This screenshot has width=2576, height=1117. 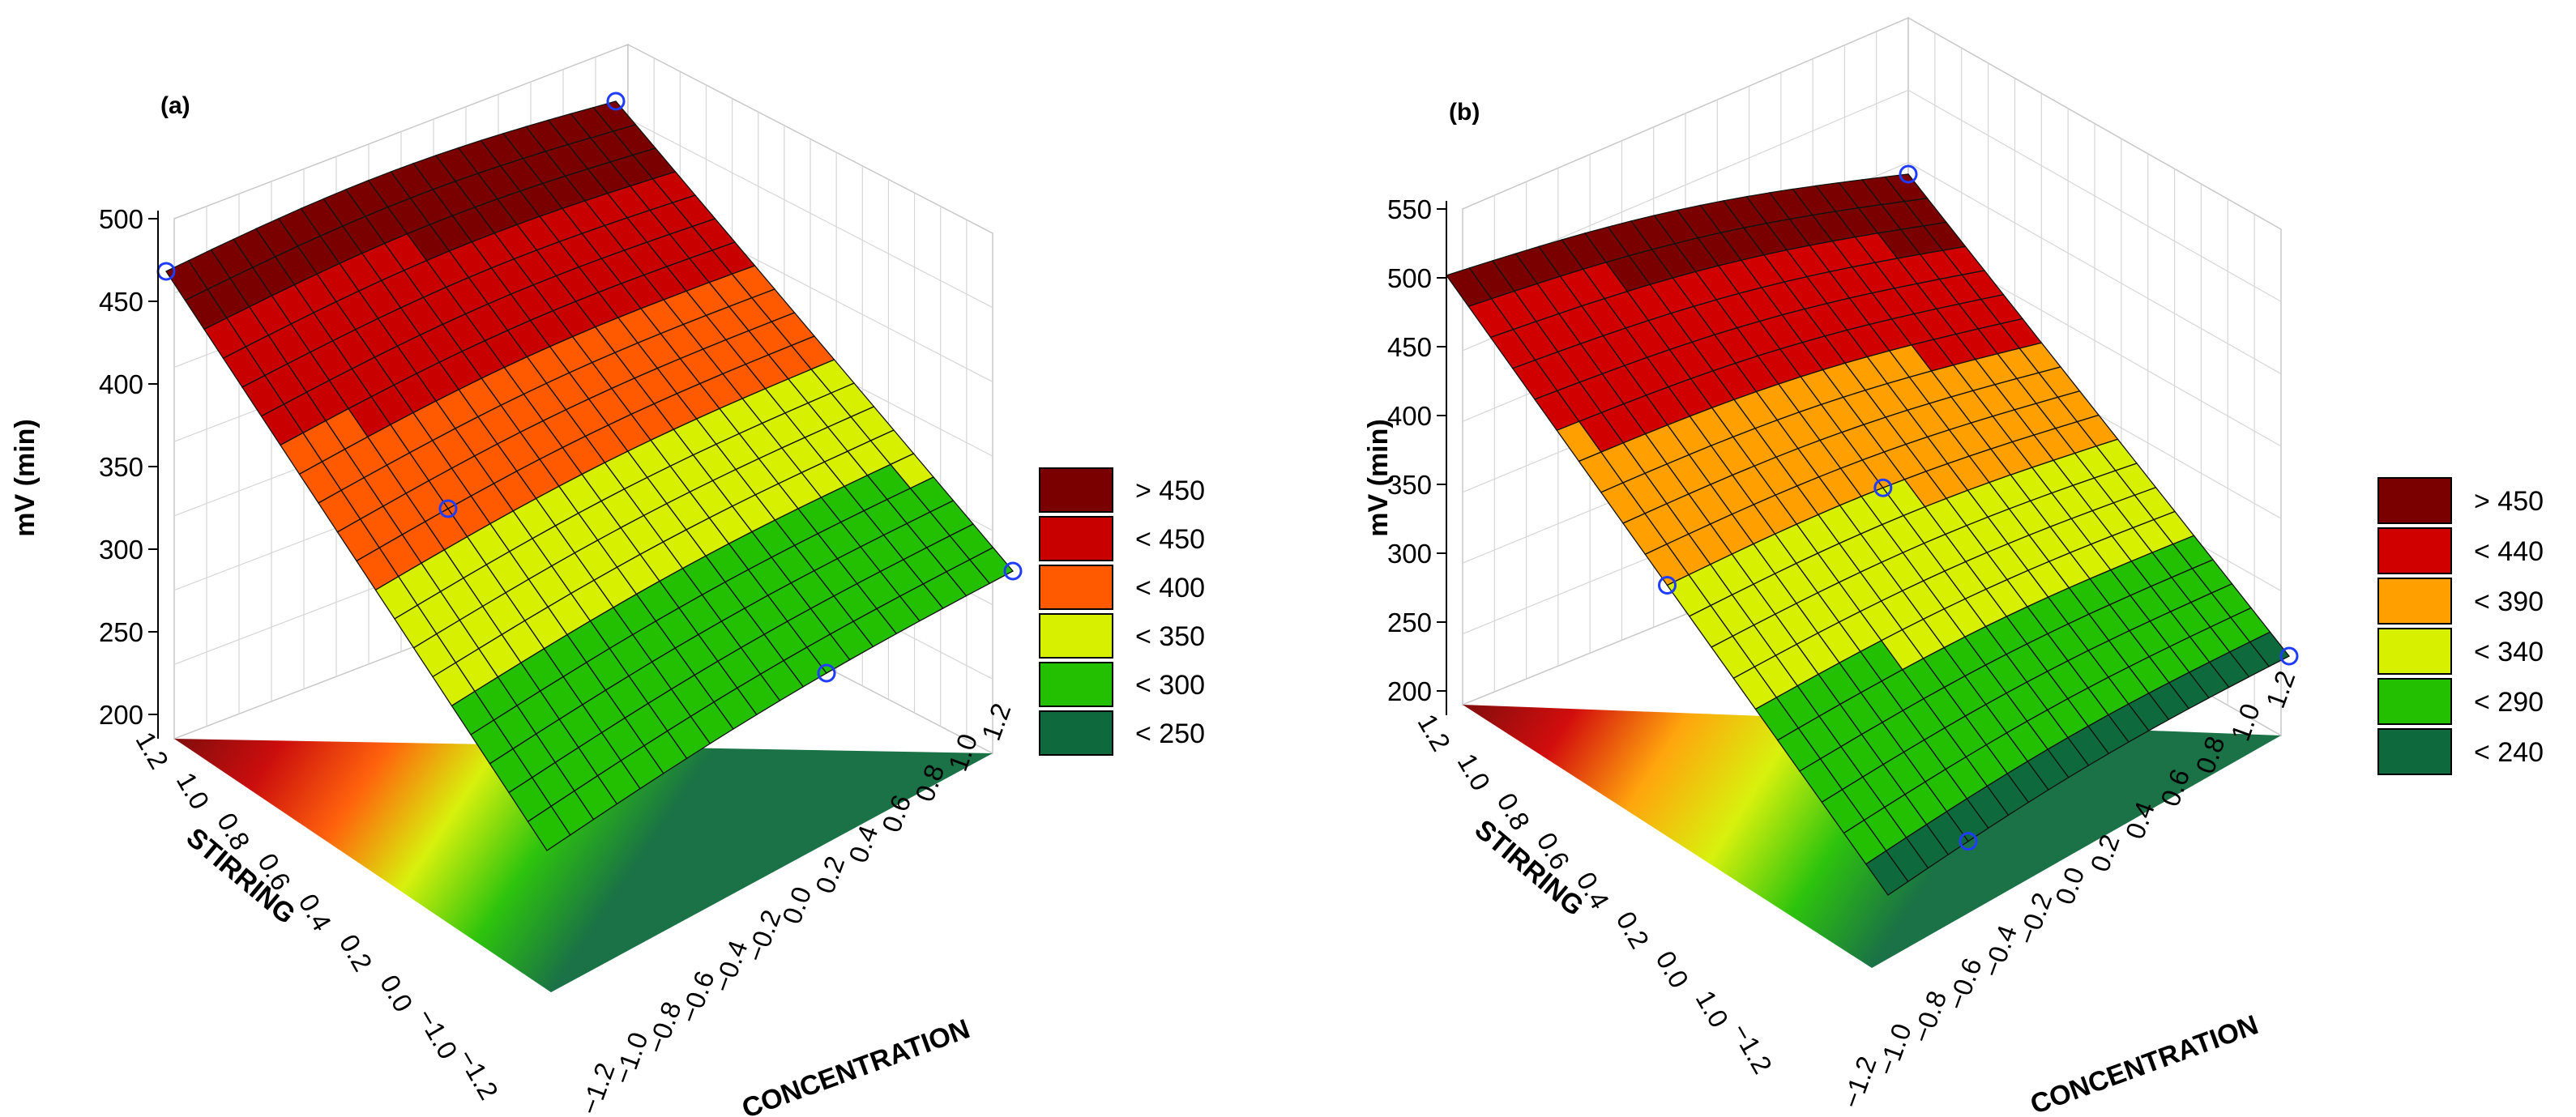 What do you see at coordinates (1464, 112) in the screenshot?
I see `panel-label: (b)` at bounding box center [1464, 112].